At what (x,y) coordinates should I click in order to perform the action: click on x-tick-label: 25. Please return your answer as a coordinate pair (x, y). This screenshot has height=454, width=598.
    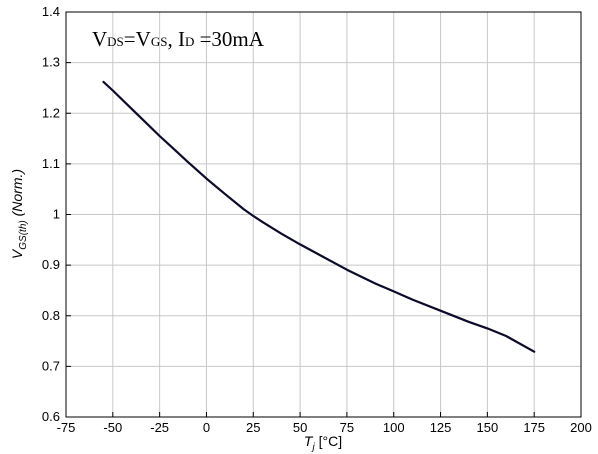
    Looking at the image, I should click on (253, 427).